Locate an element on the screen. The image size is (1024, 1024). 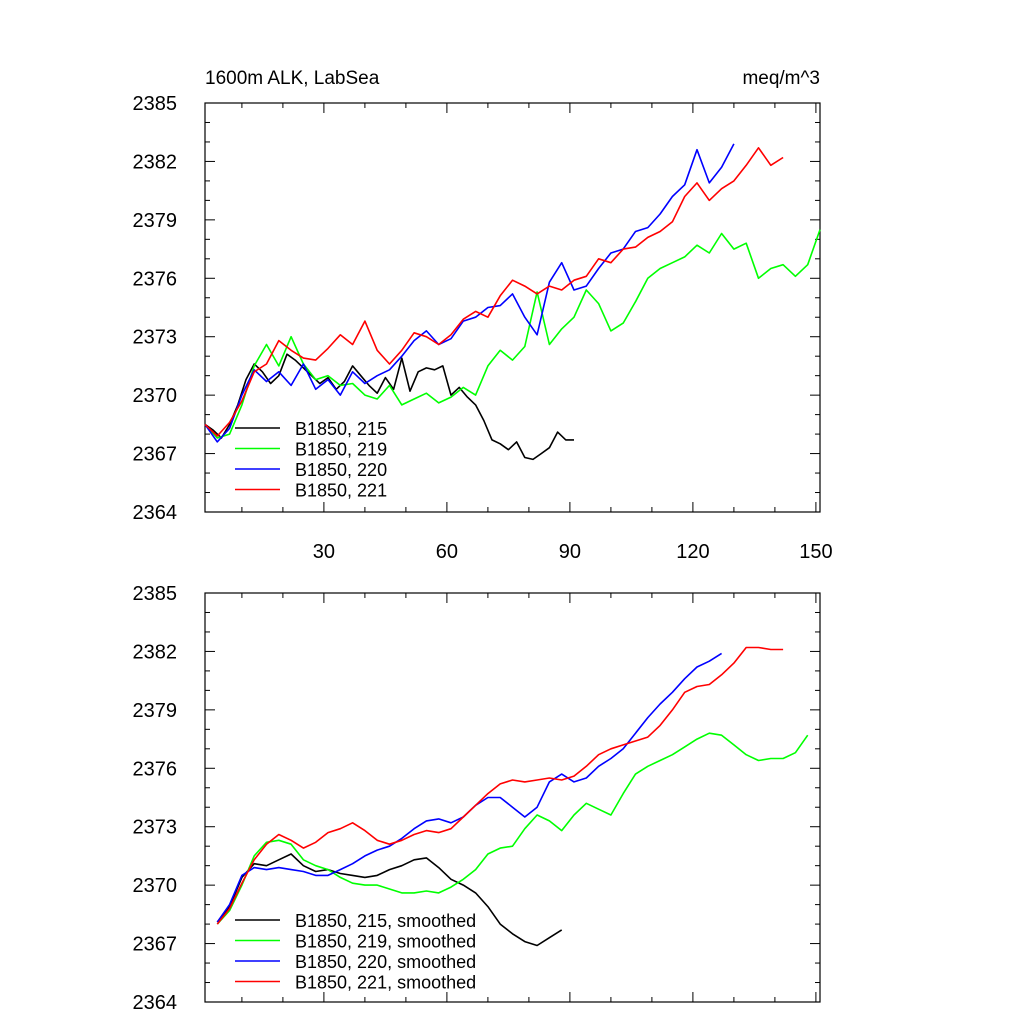
legend-label: B1850, 215 is located at coordinates (341, 429).